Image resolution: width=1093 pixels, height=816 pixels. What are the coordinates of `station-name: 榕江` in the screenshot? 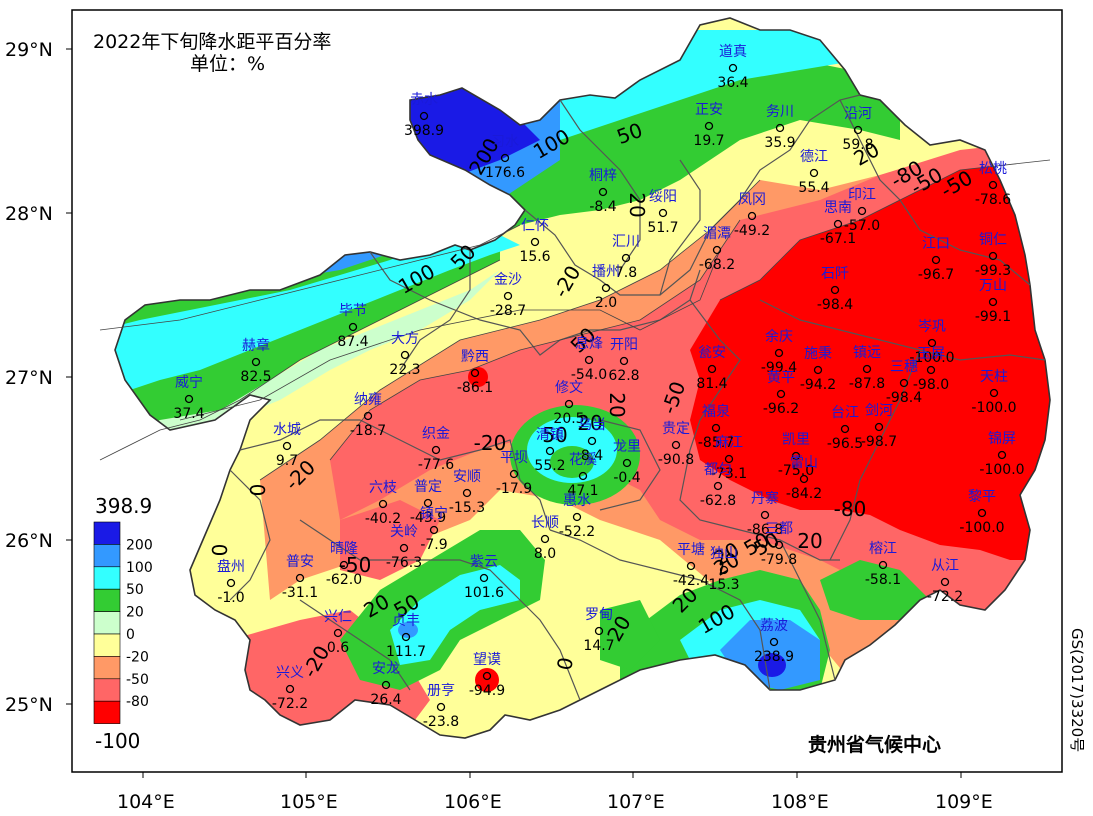 It's located at (883, 549).